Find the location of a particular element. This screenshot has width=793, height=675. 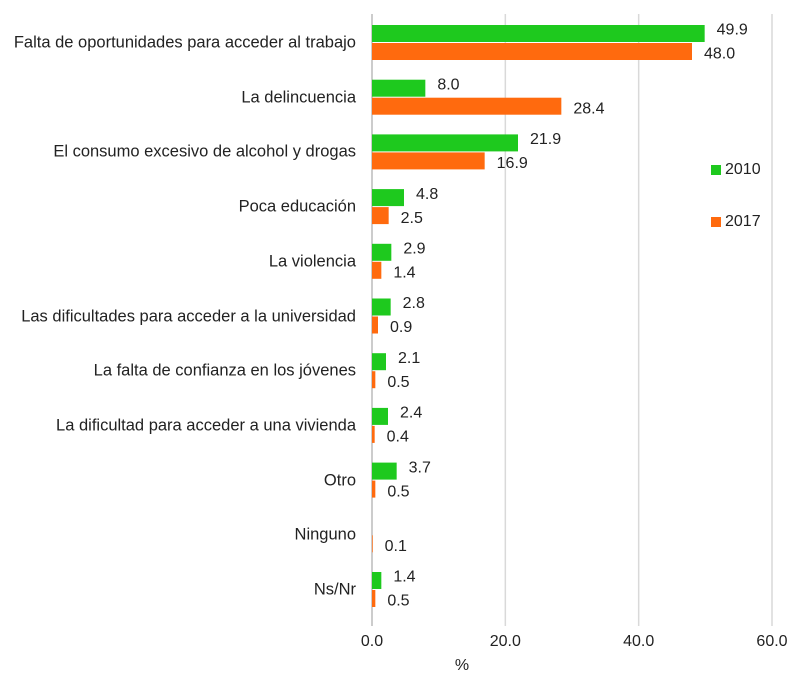

value-label: 3.7 is located at coordinates (420, 467).